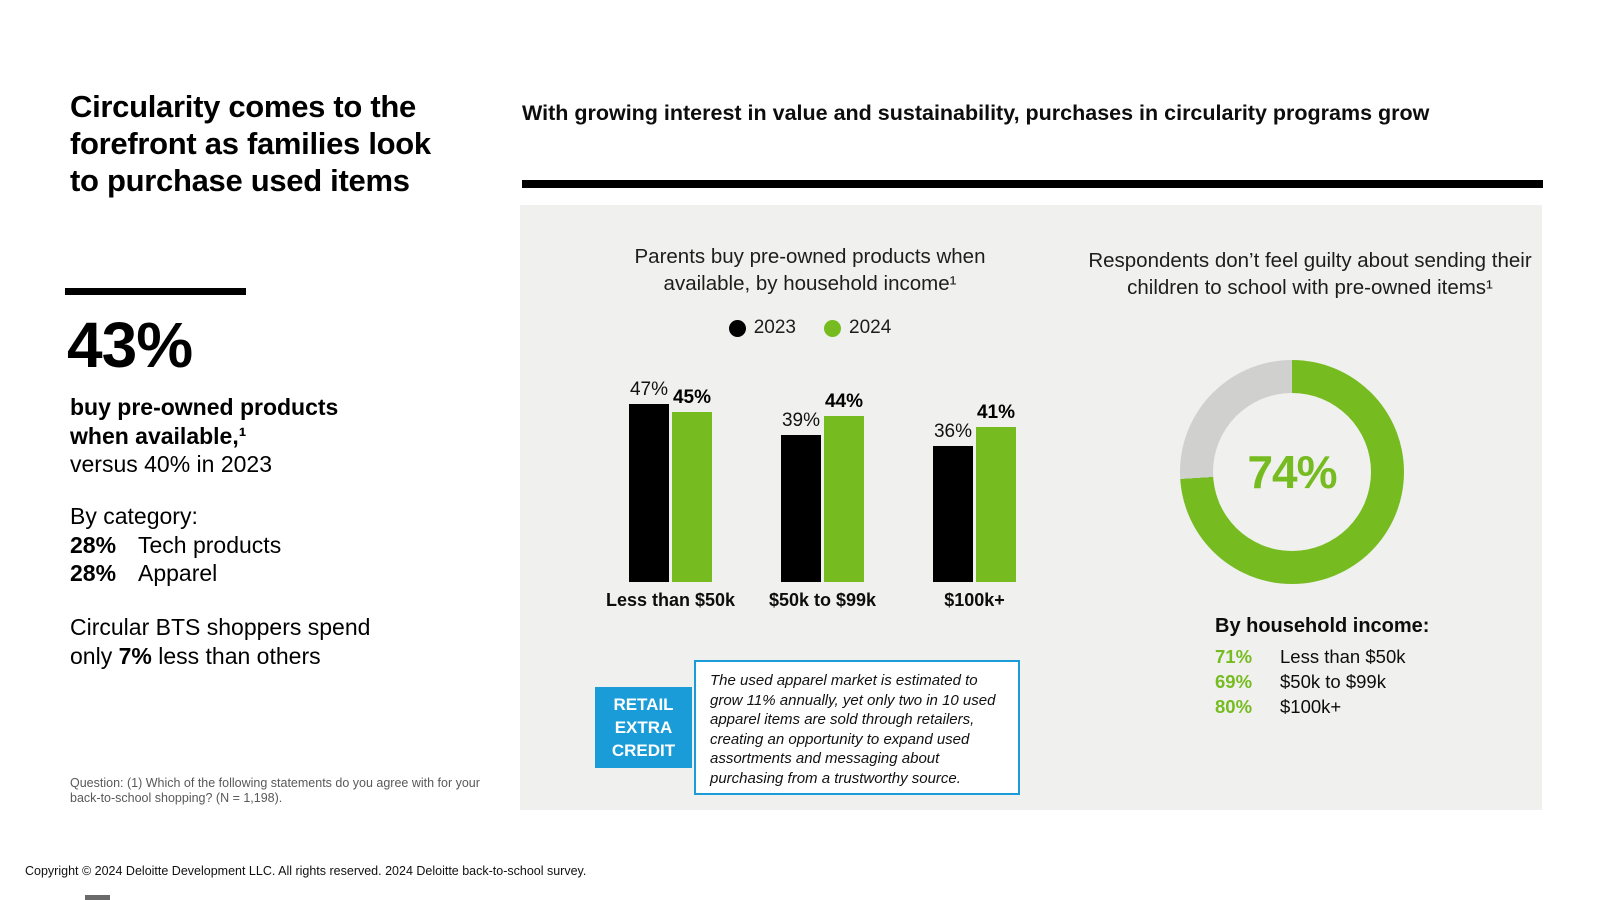 The image size is (1600, 900). I want to click on bar-category-label: Less than $50k, so click(670, 600).